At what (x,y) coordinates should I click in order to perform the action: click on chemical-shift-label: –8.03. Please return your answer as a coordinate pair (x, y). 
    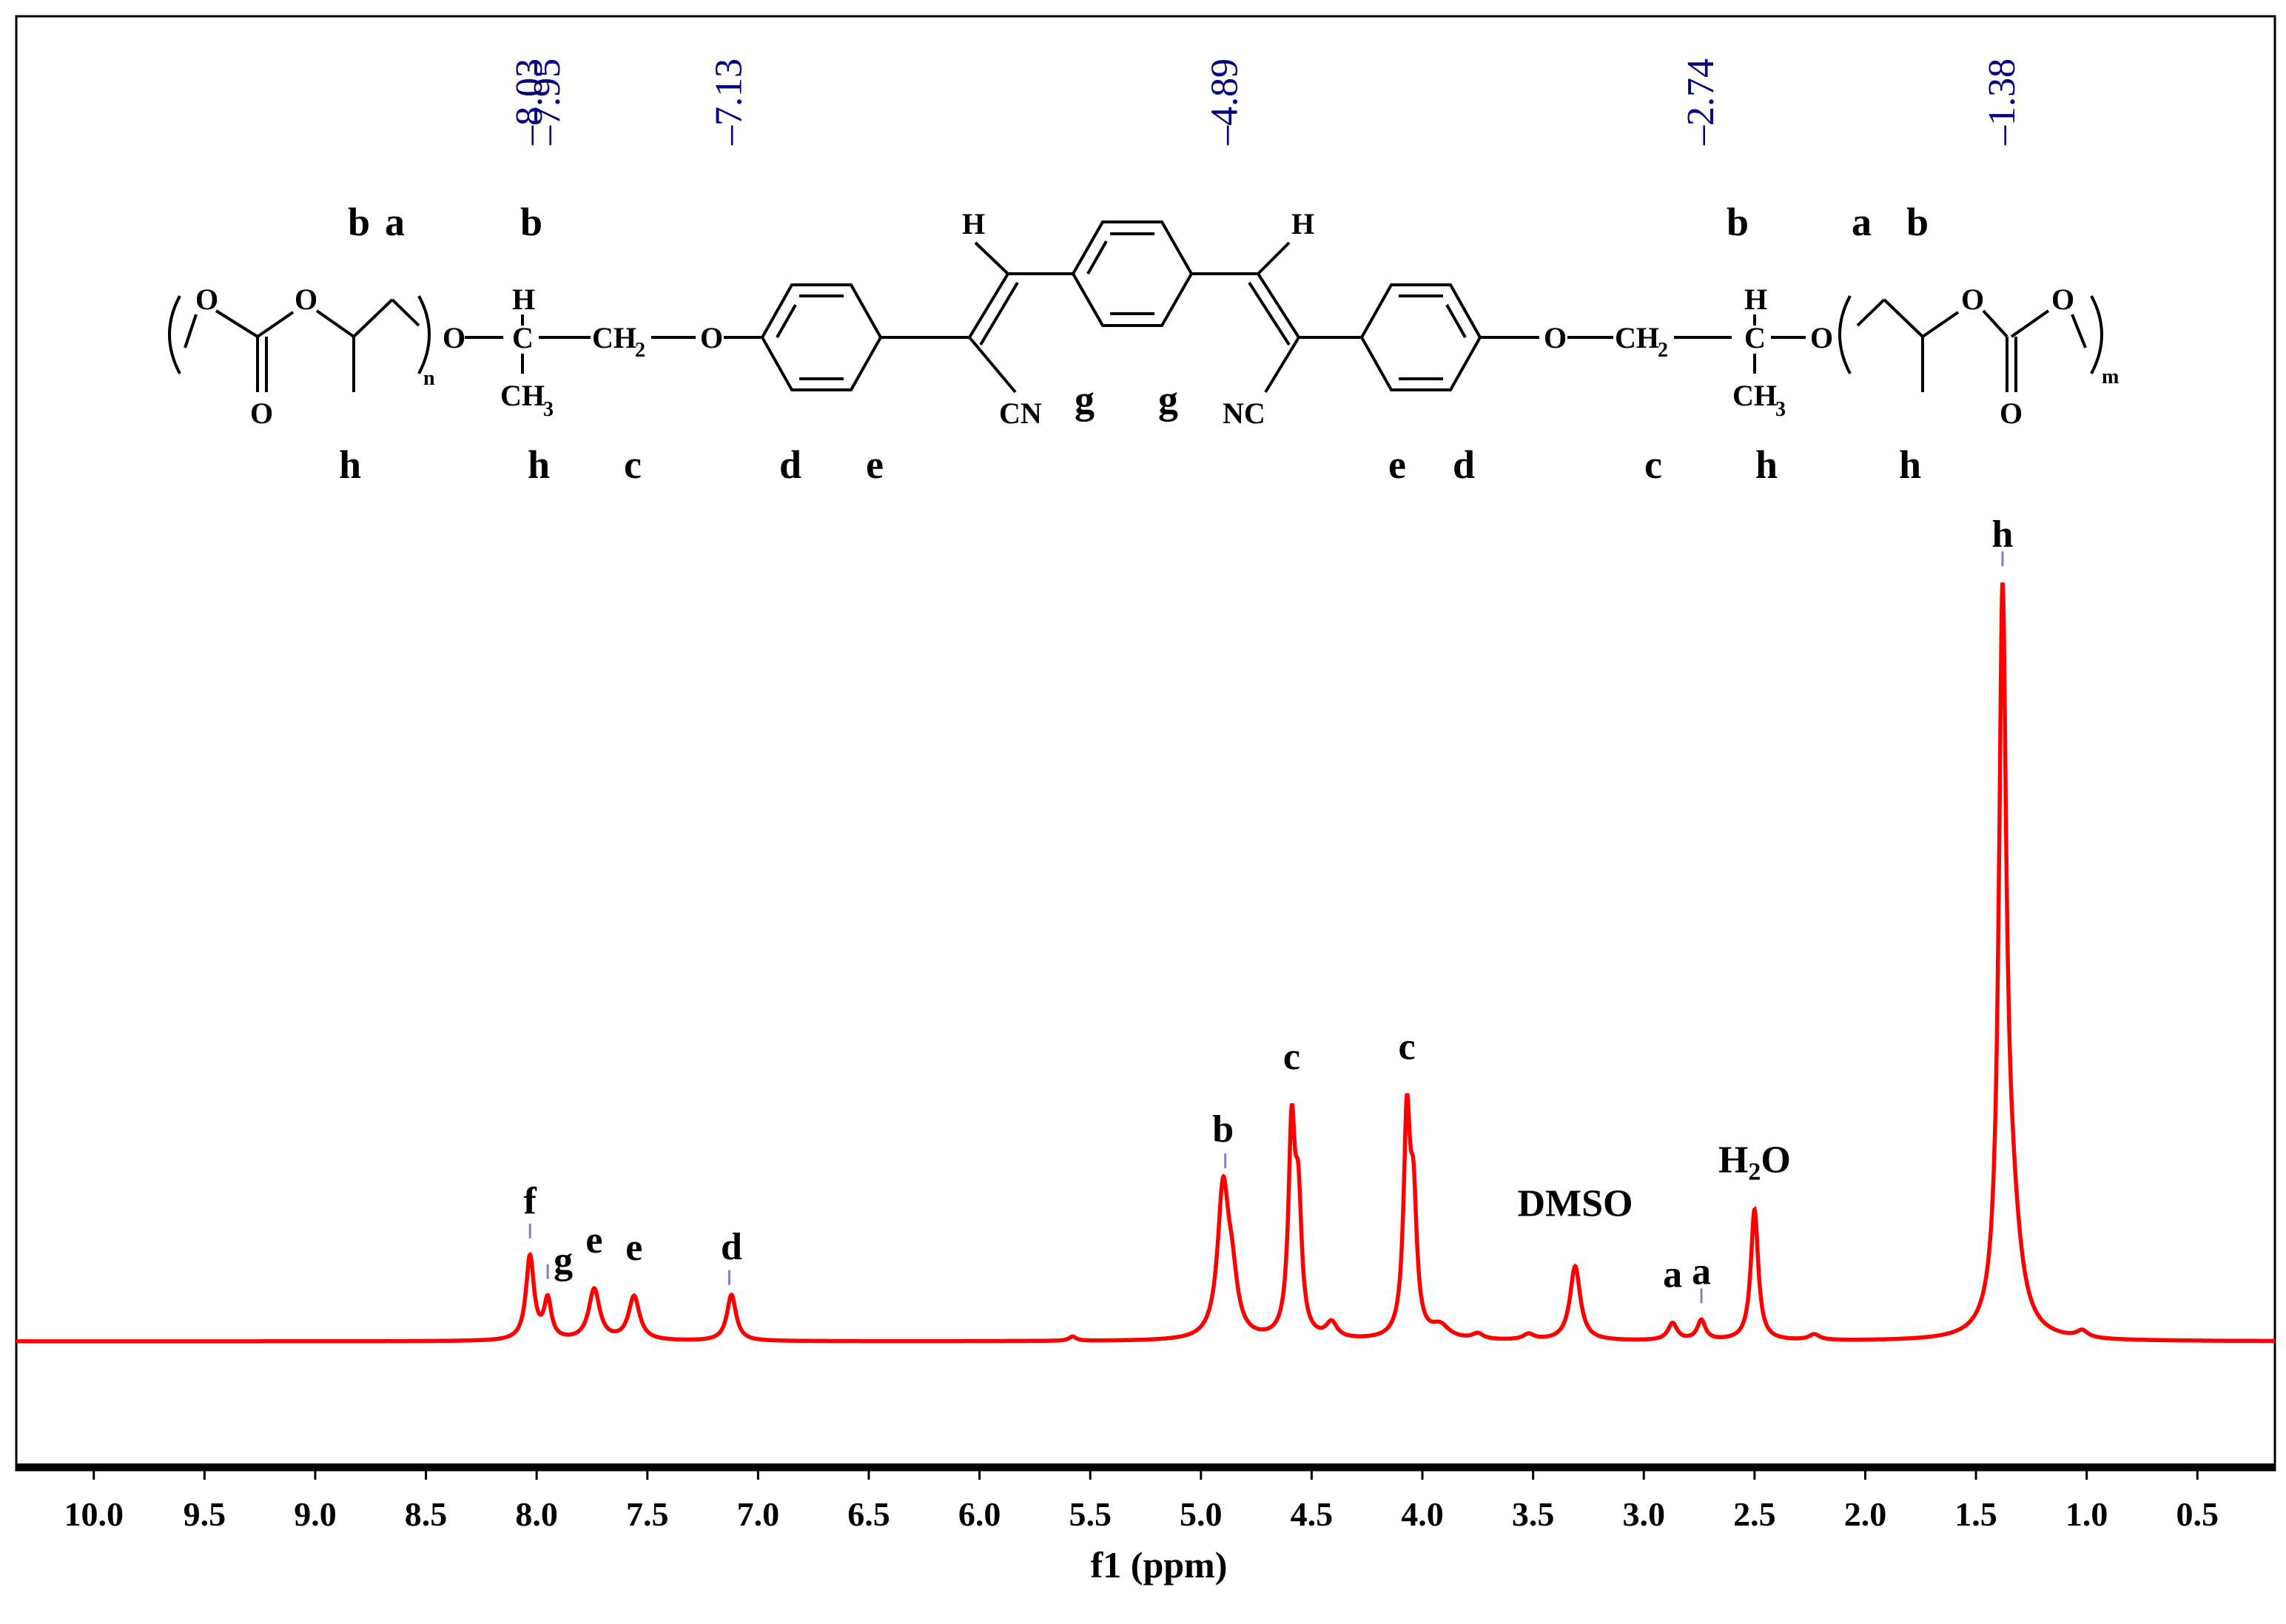
    Looking at the image, I should click on (529, 102).